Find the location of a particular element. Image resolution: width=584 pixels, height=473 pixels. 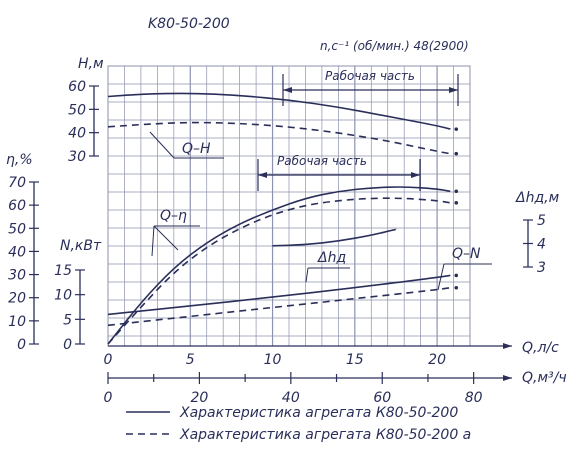

h-axis-tick-label: 40 is located at coordinates (77, 134).